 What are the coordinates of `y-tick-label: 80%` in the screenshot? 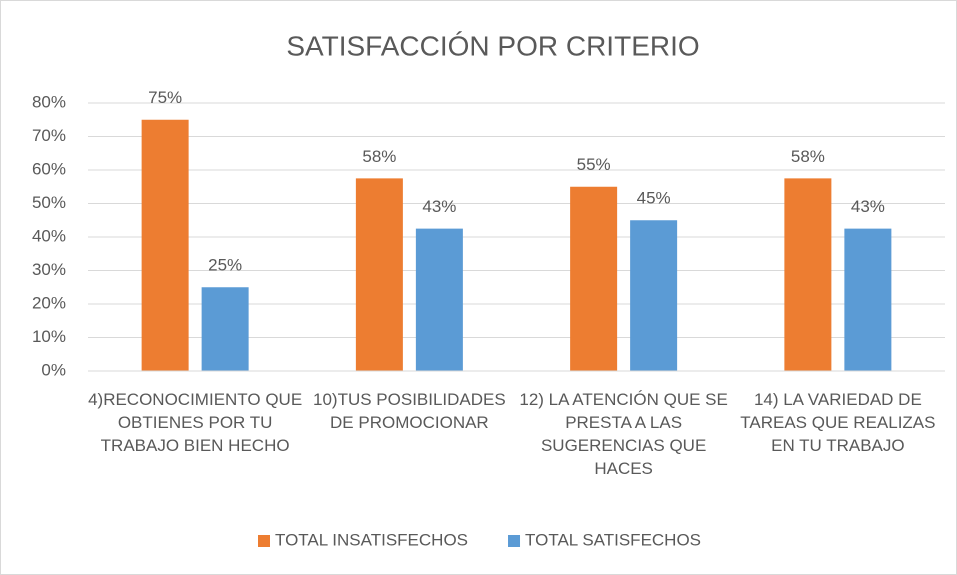 It's located at (49, 101).